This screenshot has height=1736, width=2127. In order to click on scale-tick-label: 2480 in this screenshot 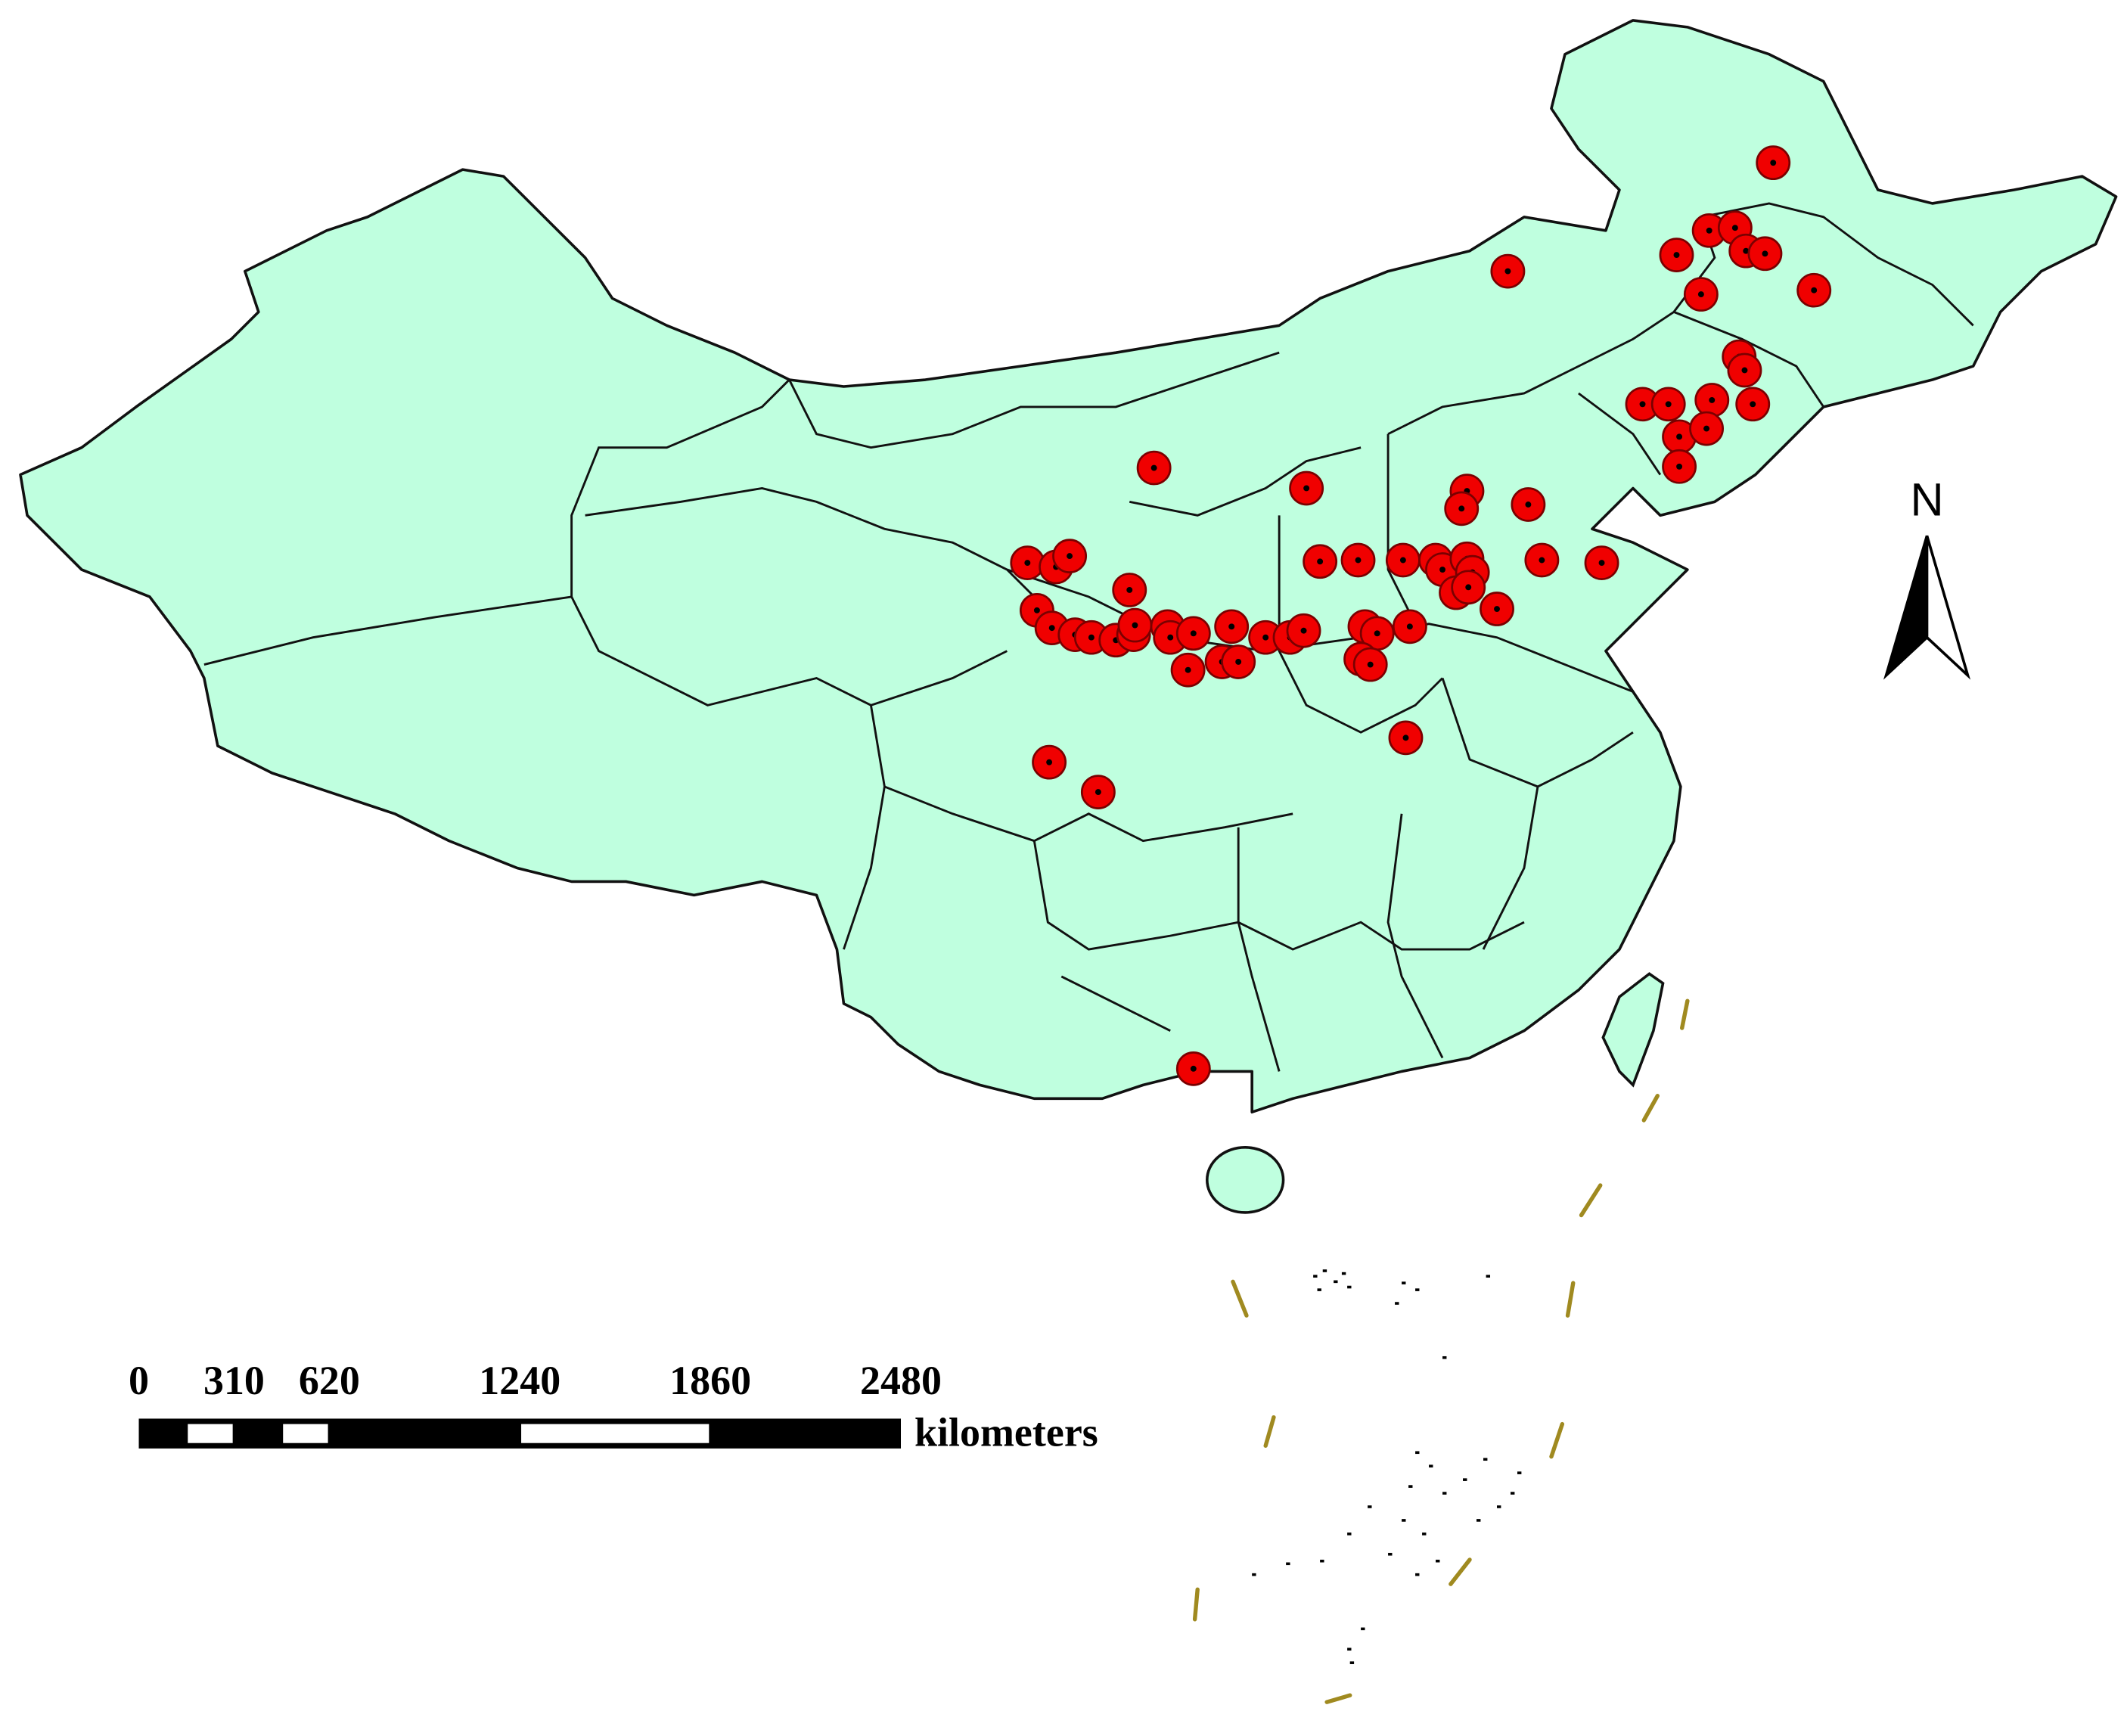, I will do `click(901, 1380)`.